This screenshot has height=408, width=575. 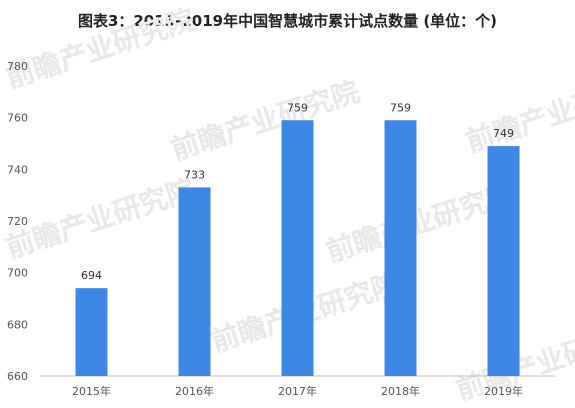 I want to click on y-tick-label: 760, so click(x=17, y=118).